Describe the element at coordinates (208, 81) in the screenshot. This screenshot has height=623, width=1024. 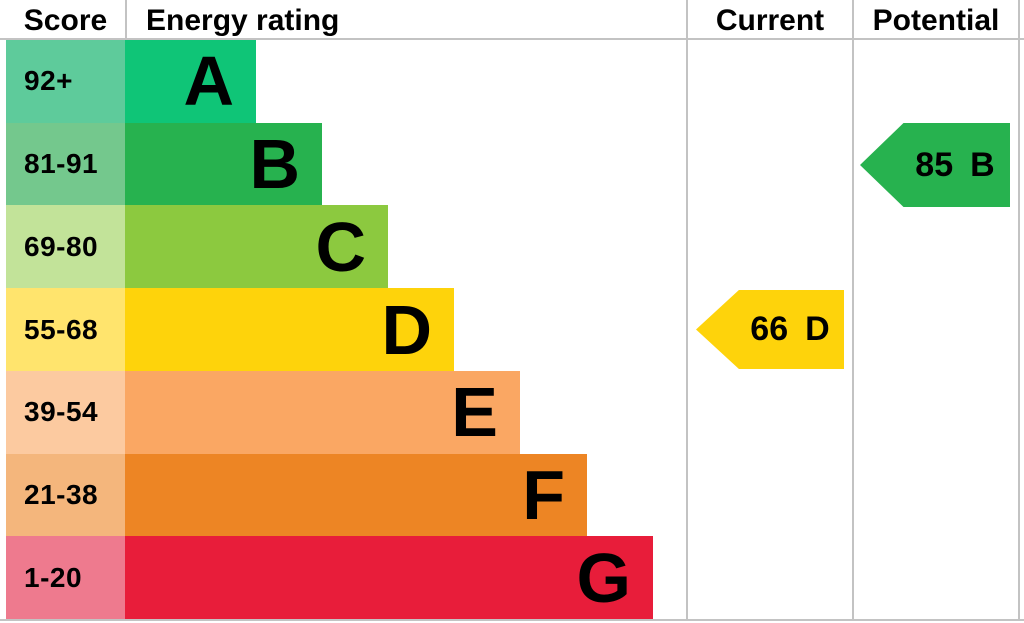
I see `rating-letter-a: A` at that location.